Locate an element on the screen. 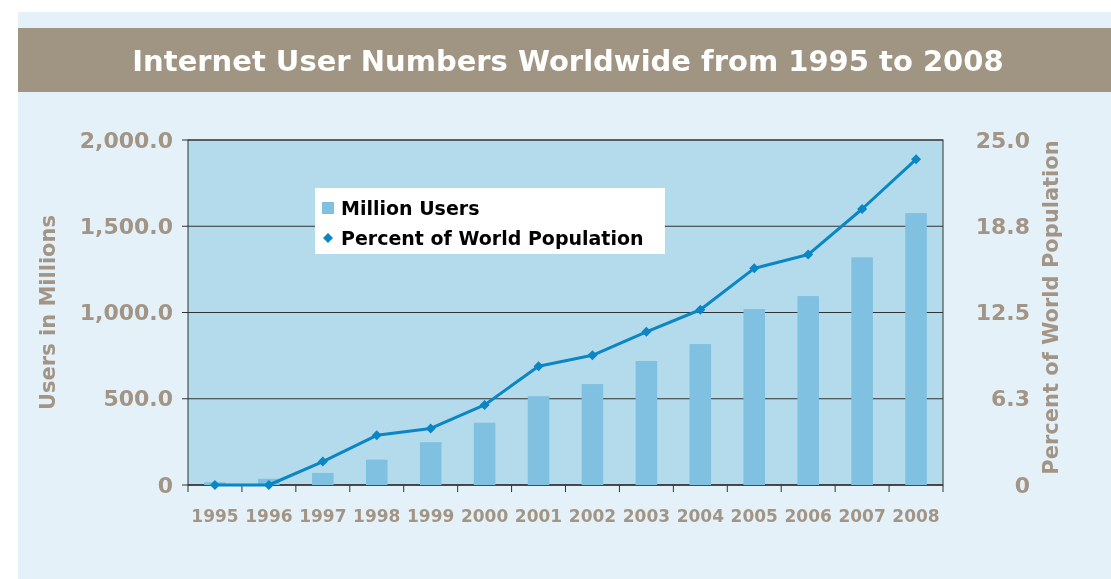 This screenshot has width=1111, height=579. y-tick-label: 500.0 is located at coordinates (138, 399).